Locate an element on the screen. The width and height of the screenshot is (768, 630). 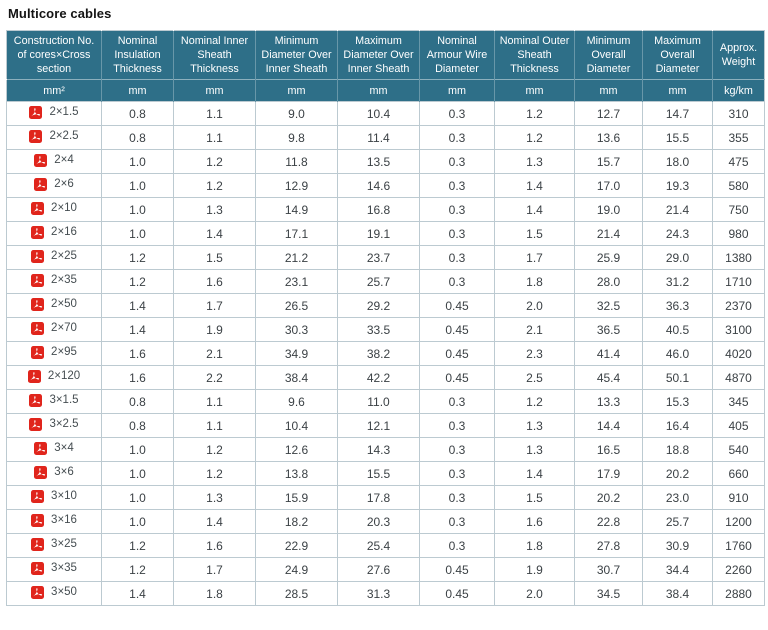
value-cell: 16.5 is located at coordinates (608, 450).